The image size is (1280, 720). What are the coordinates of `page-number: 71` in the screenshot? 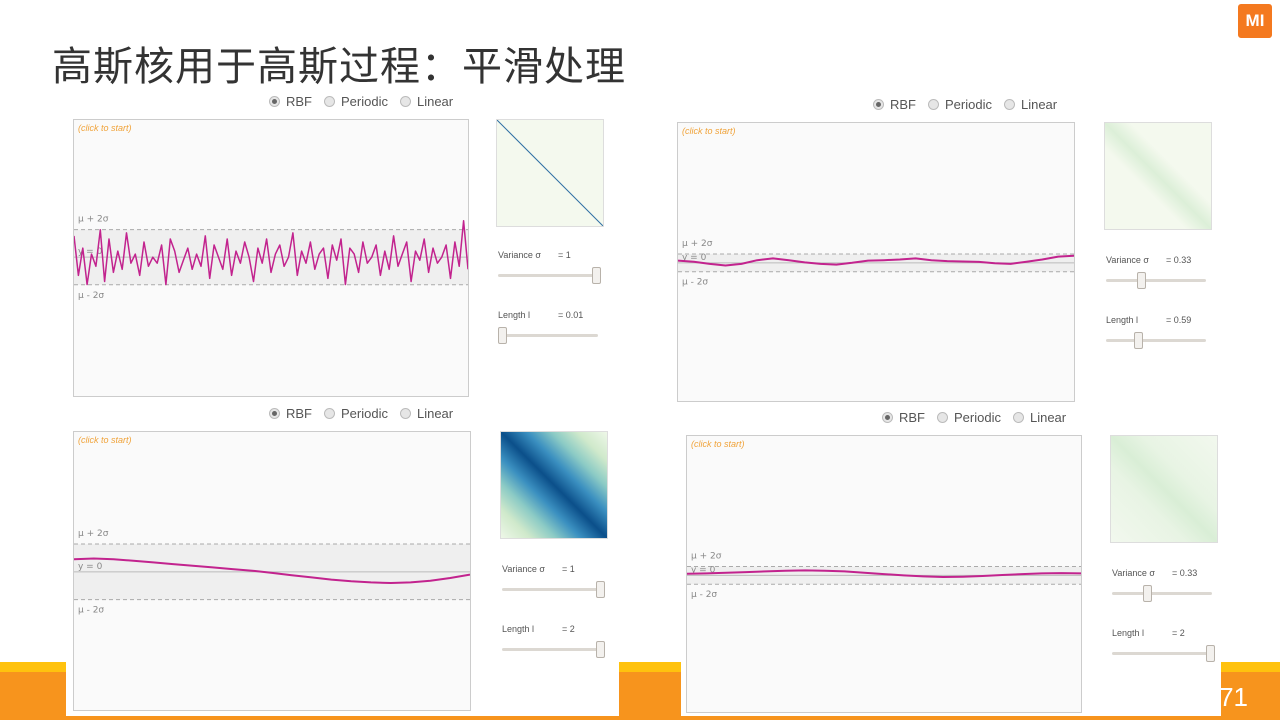 It's located at (1233, 697).